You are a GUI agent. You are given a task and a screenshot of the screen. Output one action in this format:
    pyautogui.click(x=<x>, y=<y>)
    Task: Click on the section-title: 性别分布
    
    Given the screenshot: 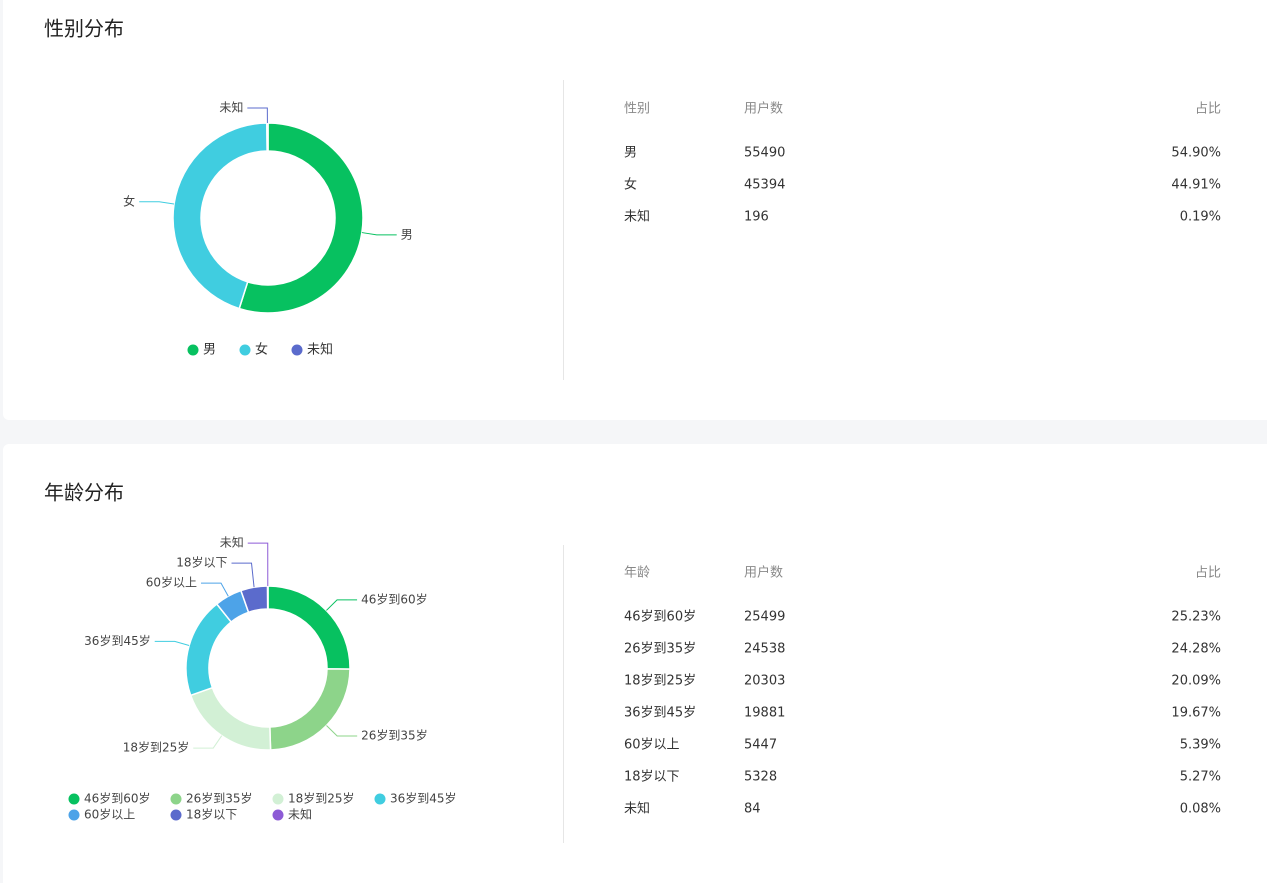 What is the action you would take?
    pyautogui.click(x=84, y=29)
    